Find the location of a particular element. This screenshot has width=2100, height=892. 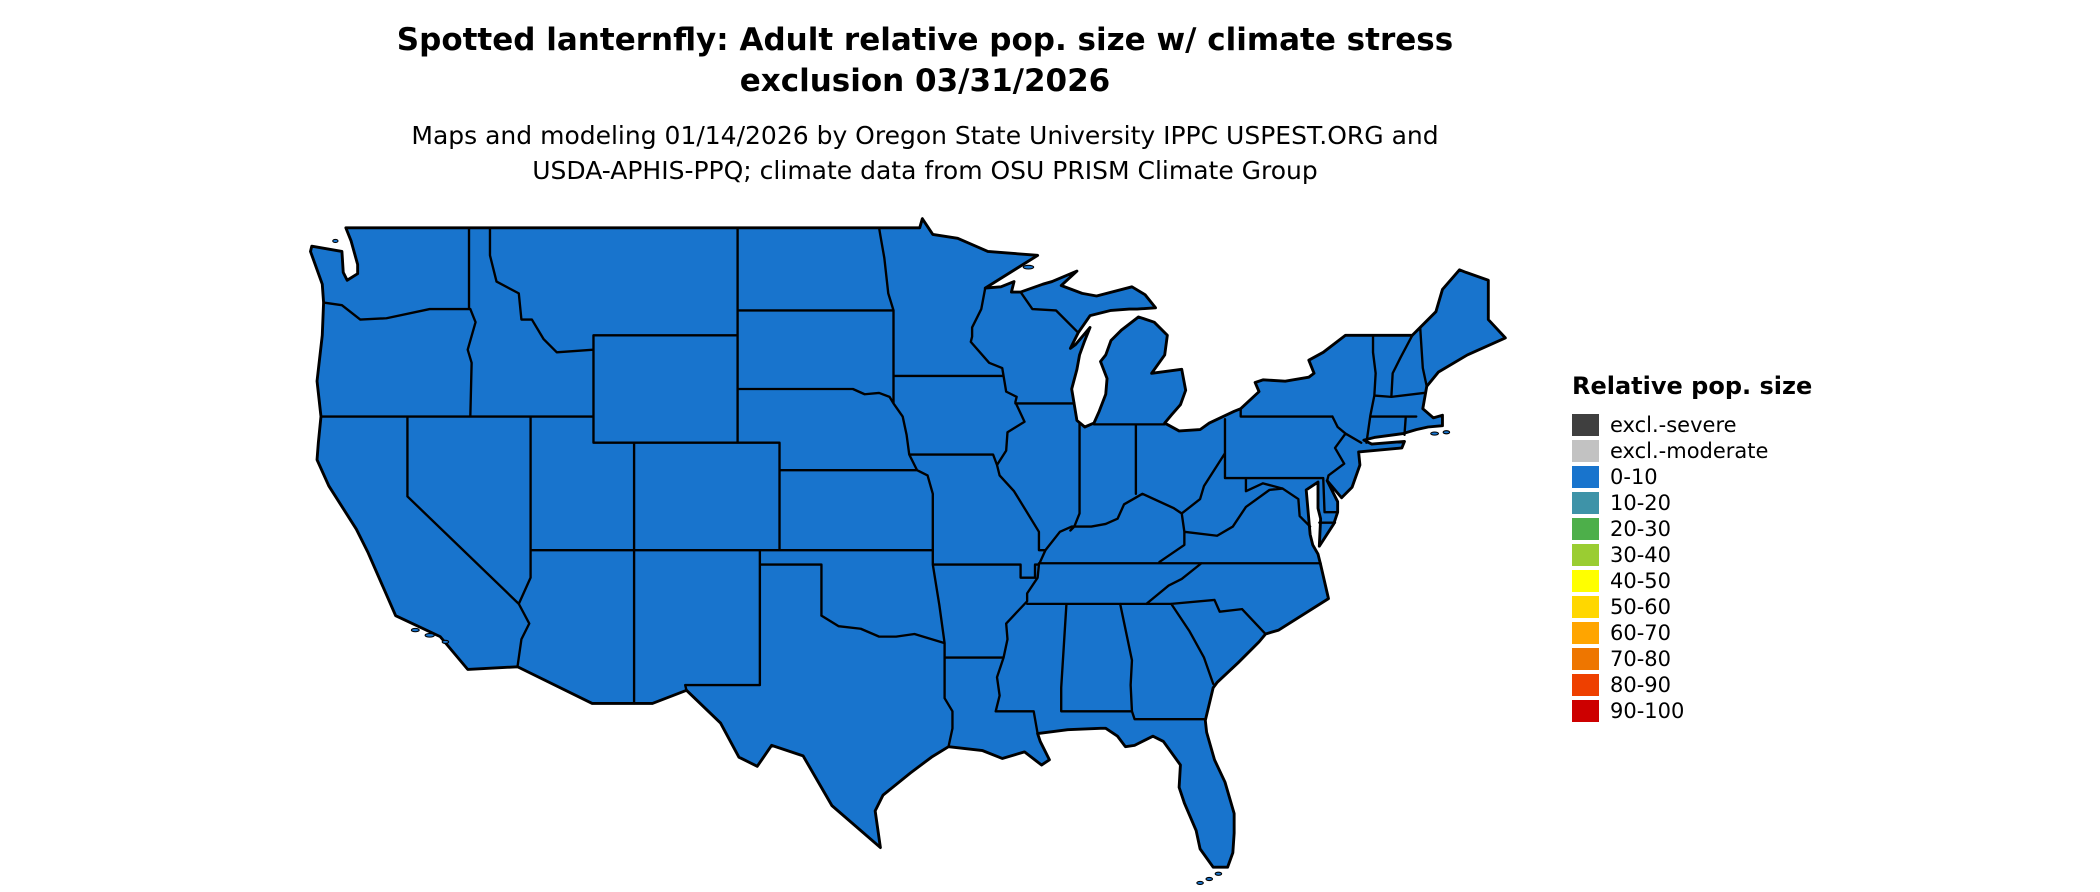

legend-item: excl.-moderate is located at coordinates (1692, 451).